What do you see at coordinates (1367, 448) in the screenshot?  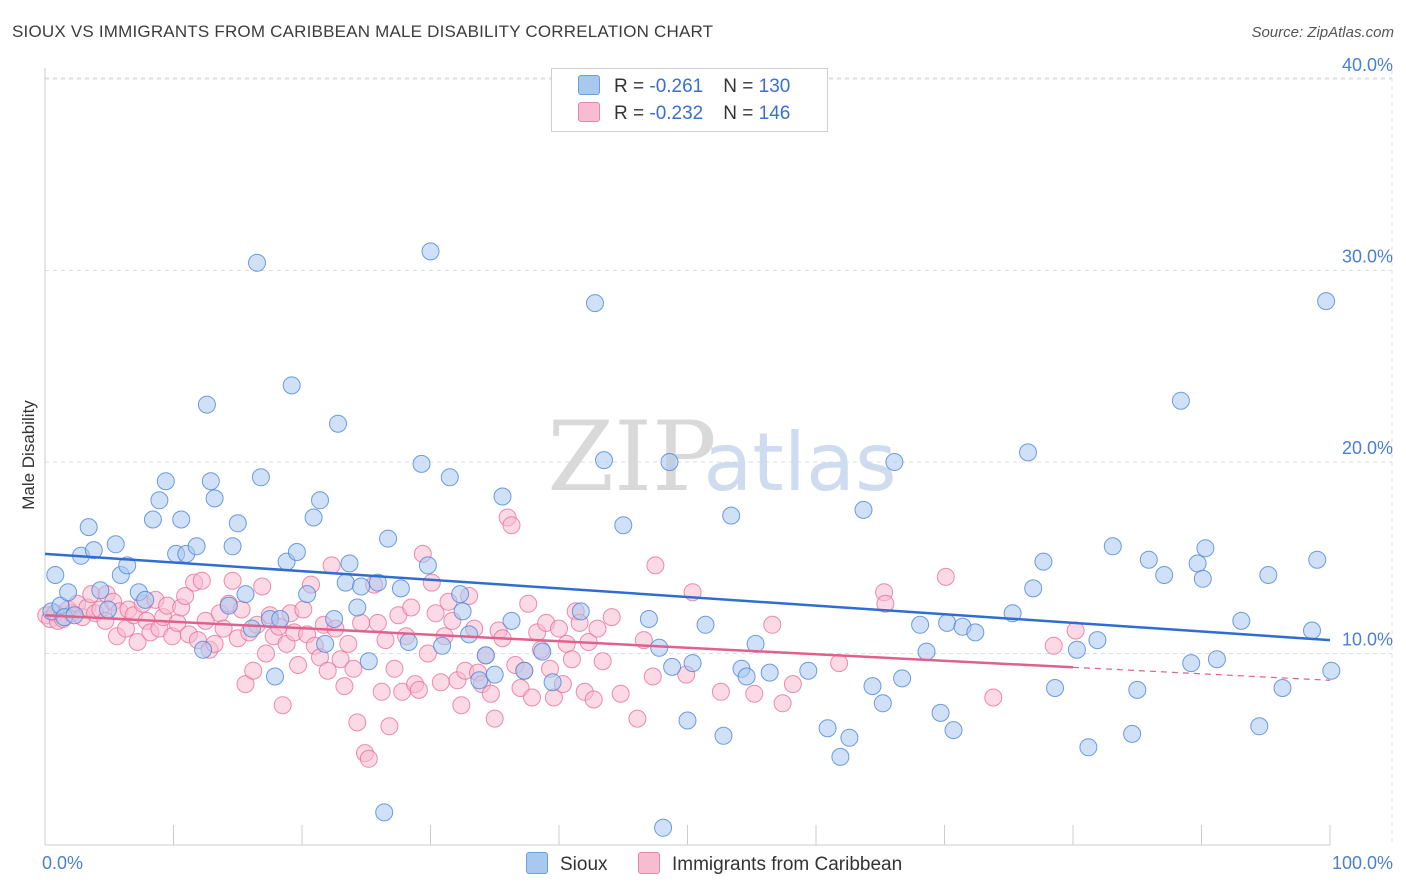 I see `y-tick-label: 20.0%` at bounding box center [1367, 448].